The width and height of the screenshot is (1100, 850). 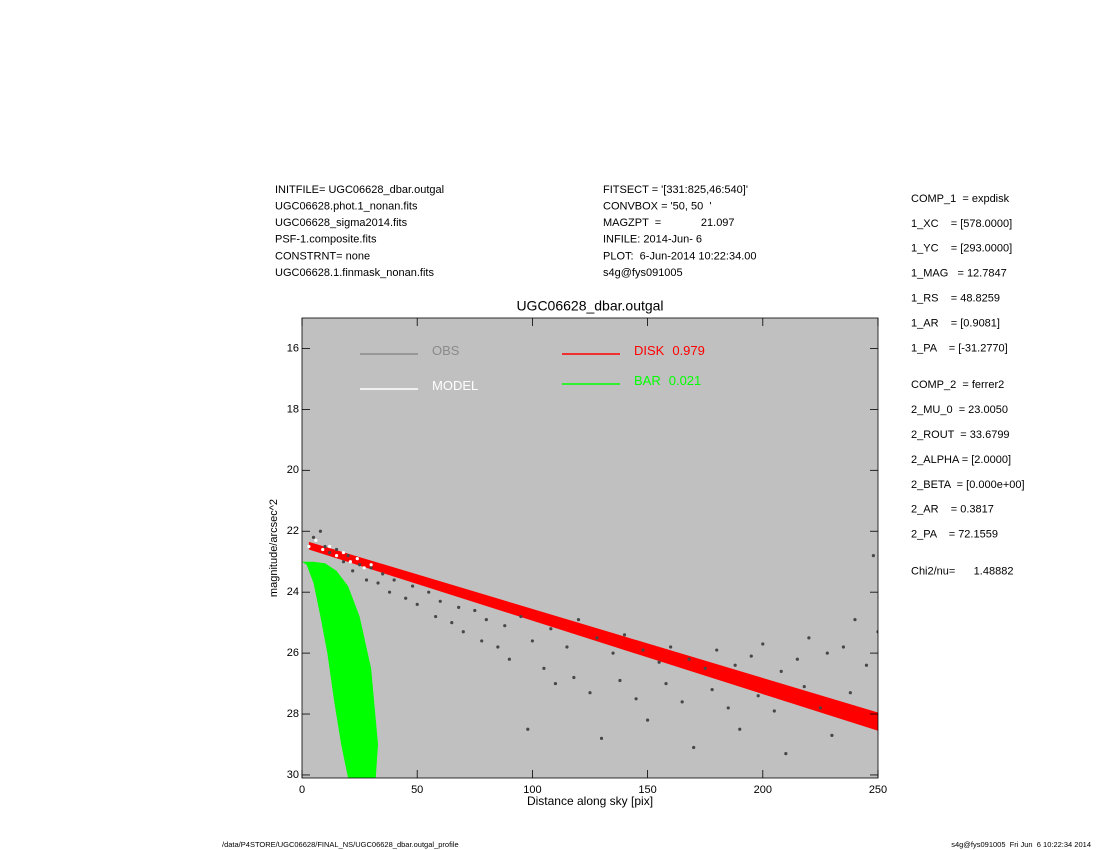 I want to click on header-line: CONVBOX = '50, 50 ', so click(x=657, y=207).